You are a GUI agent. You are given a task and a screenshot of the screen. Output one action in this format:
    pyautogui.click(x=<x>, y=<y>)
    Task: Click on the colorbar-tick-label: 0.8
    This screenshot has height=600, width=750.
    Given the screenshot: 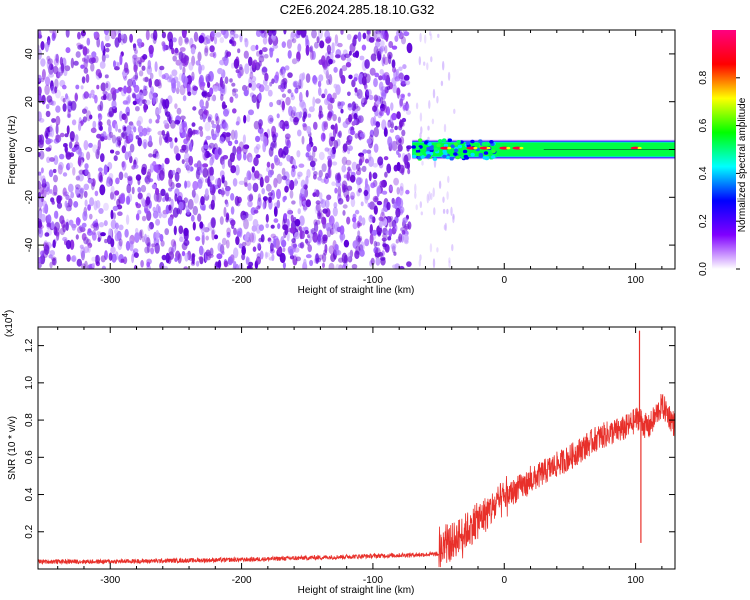 What is the action you would take?
    pyautogui.click(x=703, y=77)
    